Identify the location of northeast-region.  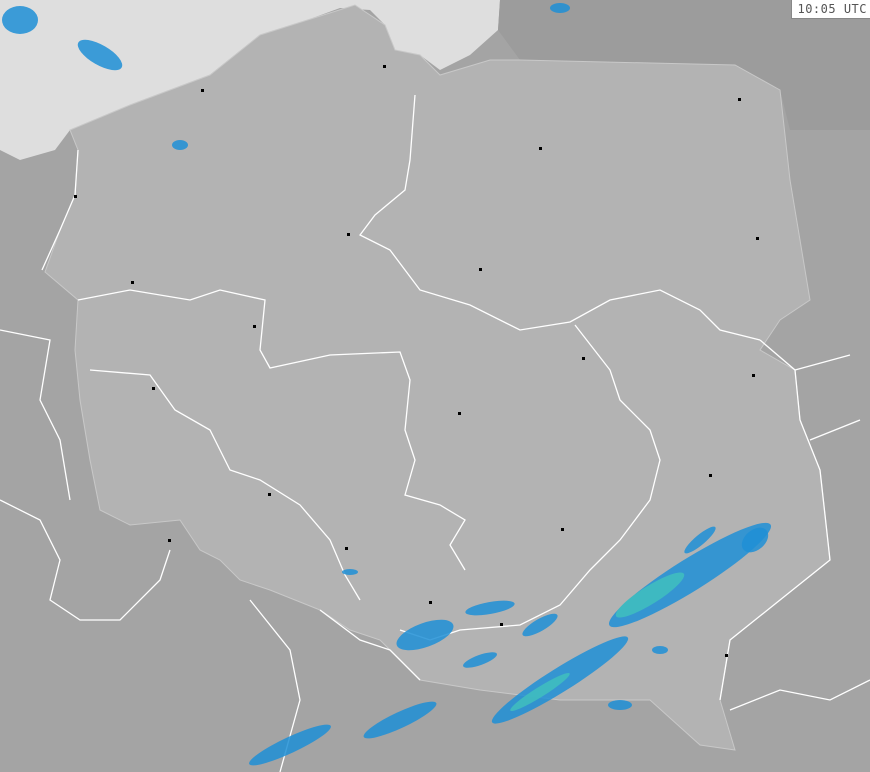
(684, 65).